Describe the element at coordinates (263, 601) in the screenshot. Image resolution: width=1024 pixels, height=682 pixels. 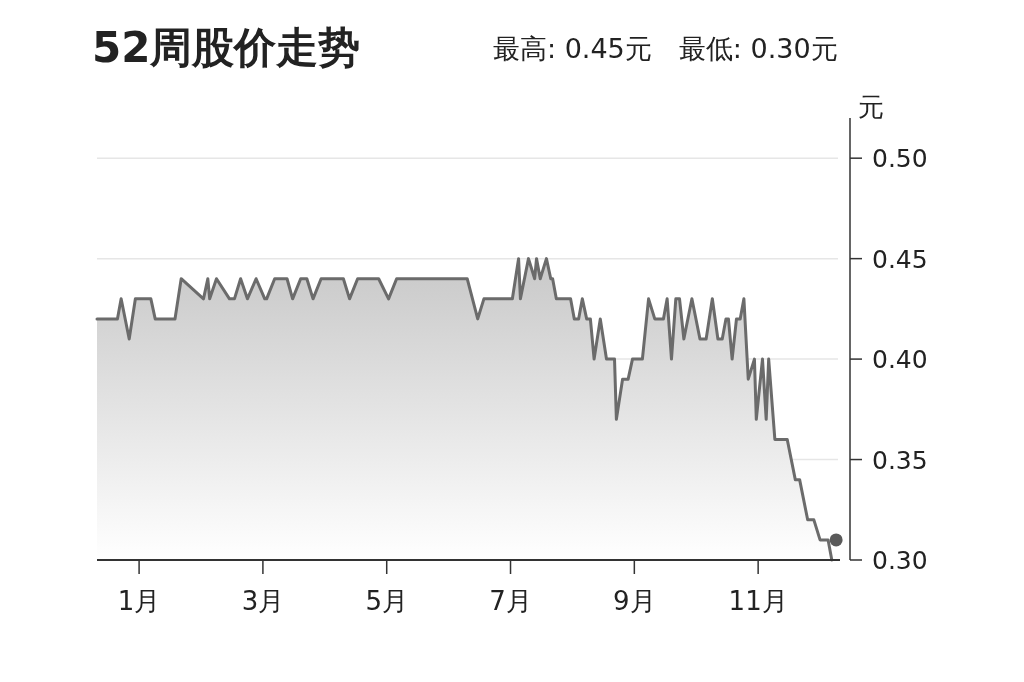
I see `x-tick-label: 3月` at that location.